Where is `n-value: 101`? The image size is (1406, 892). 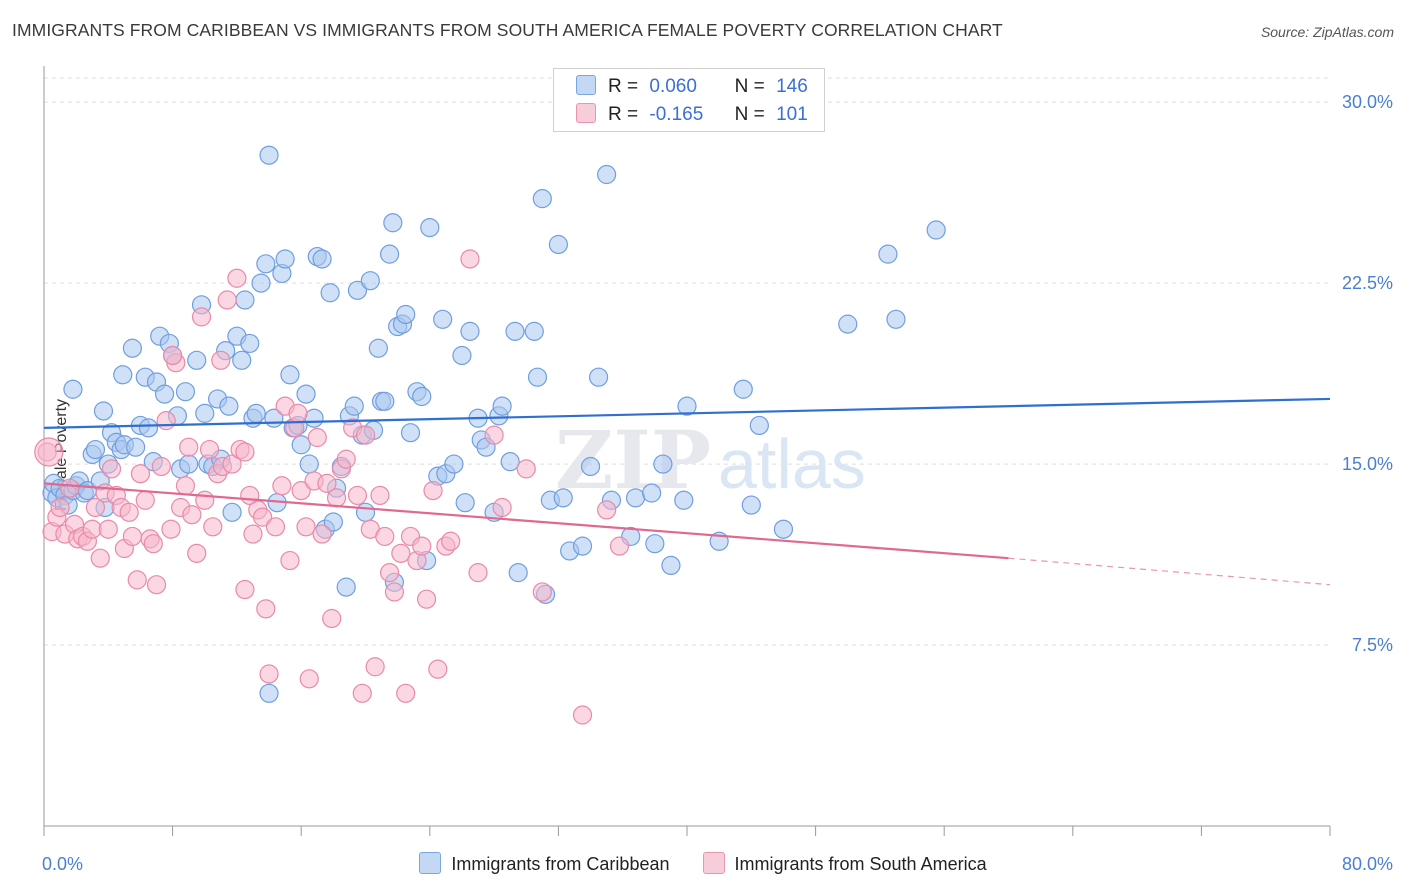
n-value: 101 is located at coordinates (792, 114).